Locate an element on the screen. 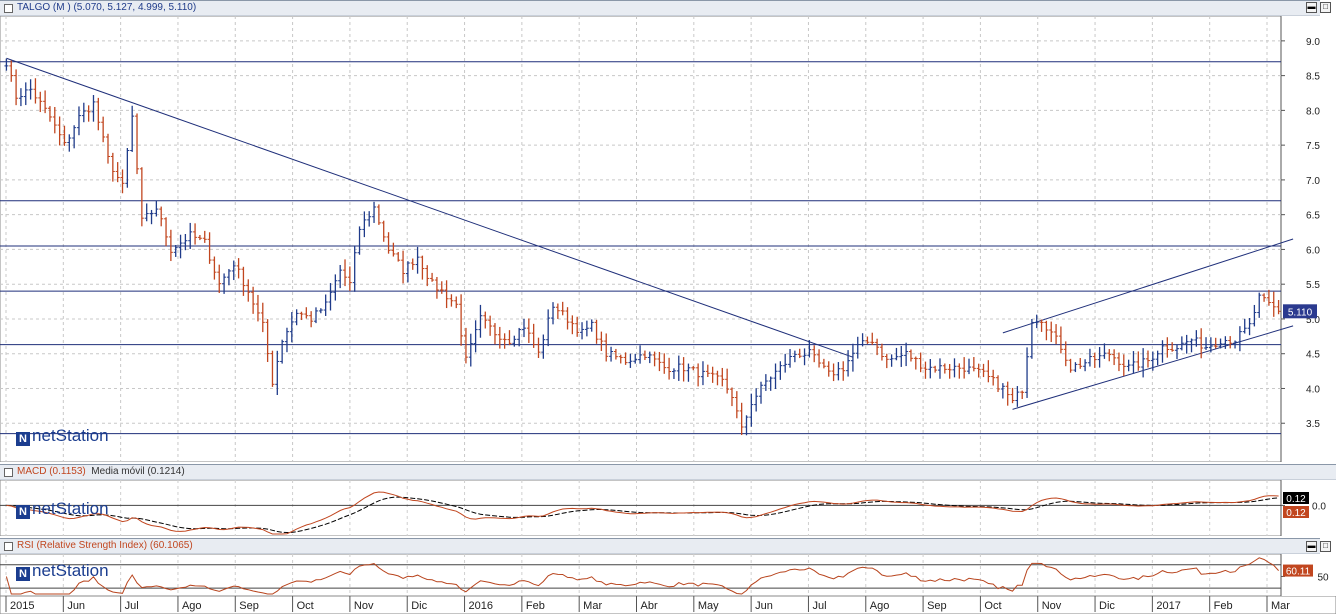 Image resolution: width=1336 pixels, height=614 pixels. rsi-line is located at coordinates (642, 576).